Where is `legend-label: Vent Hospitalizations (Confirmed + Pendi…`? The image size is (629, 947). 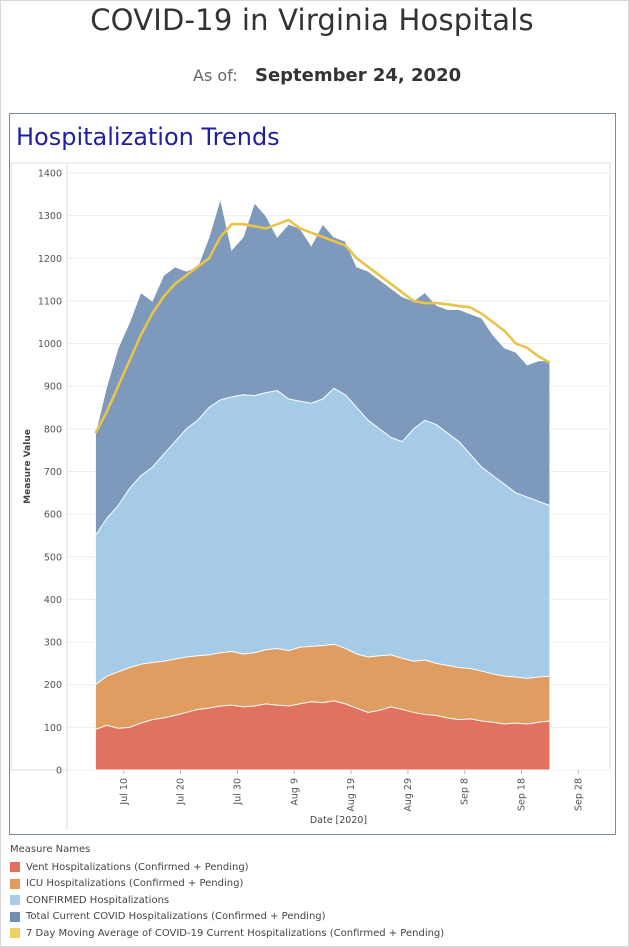
legend-label: Vent Hospitalizations (Confirmed + Pendi… is located at coordinates (137, 867).